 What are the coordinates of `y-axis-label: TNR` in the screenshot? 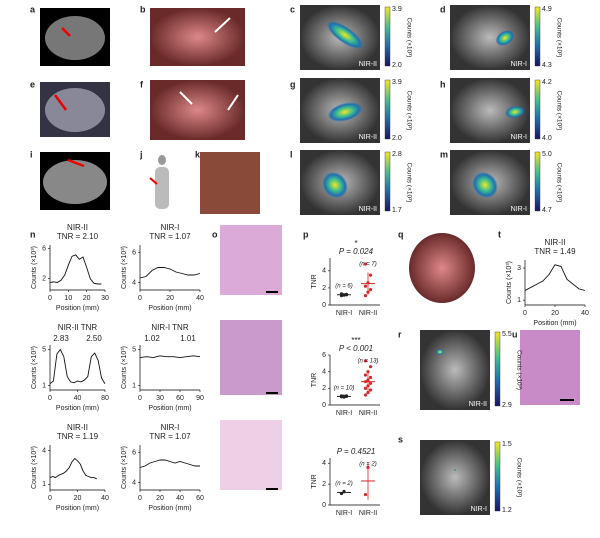 It's located at (314, 380).